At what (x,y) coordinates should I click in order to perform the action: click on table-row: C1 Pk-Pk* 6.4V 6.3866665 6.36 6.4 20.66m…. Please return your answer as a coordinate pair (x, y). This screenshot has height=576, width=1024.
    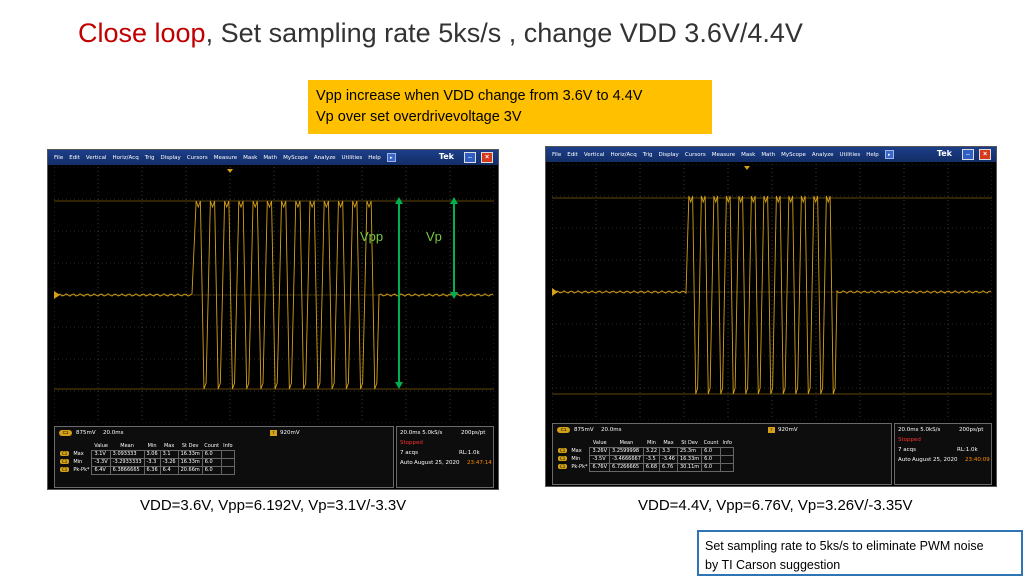
    Looking at the image, I should click on (147, 470).